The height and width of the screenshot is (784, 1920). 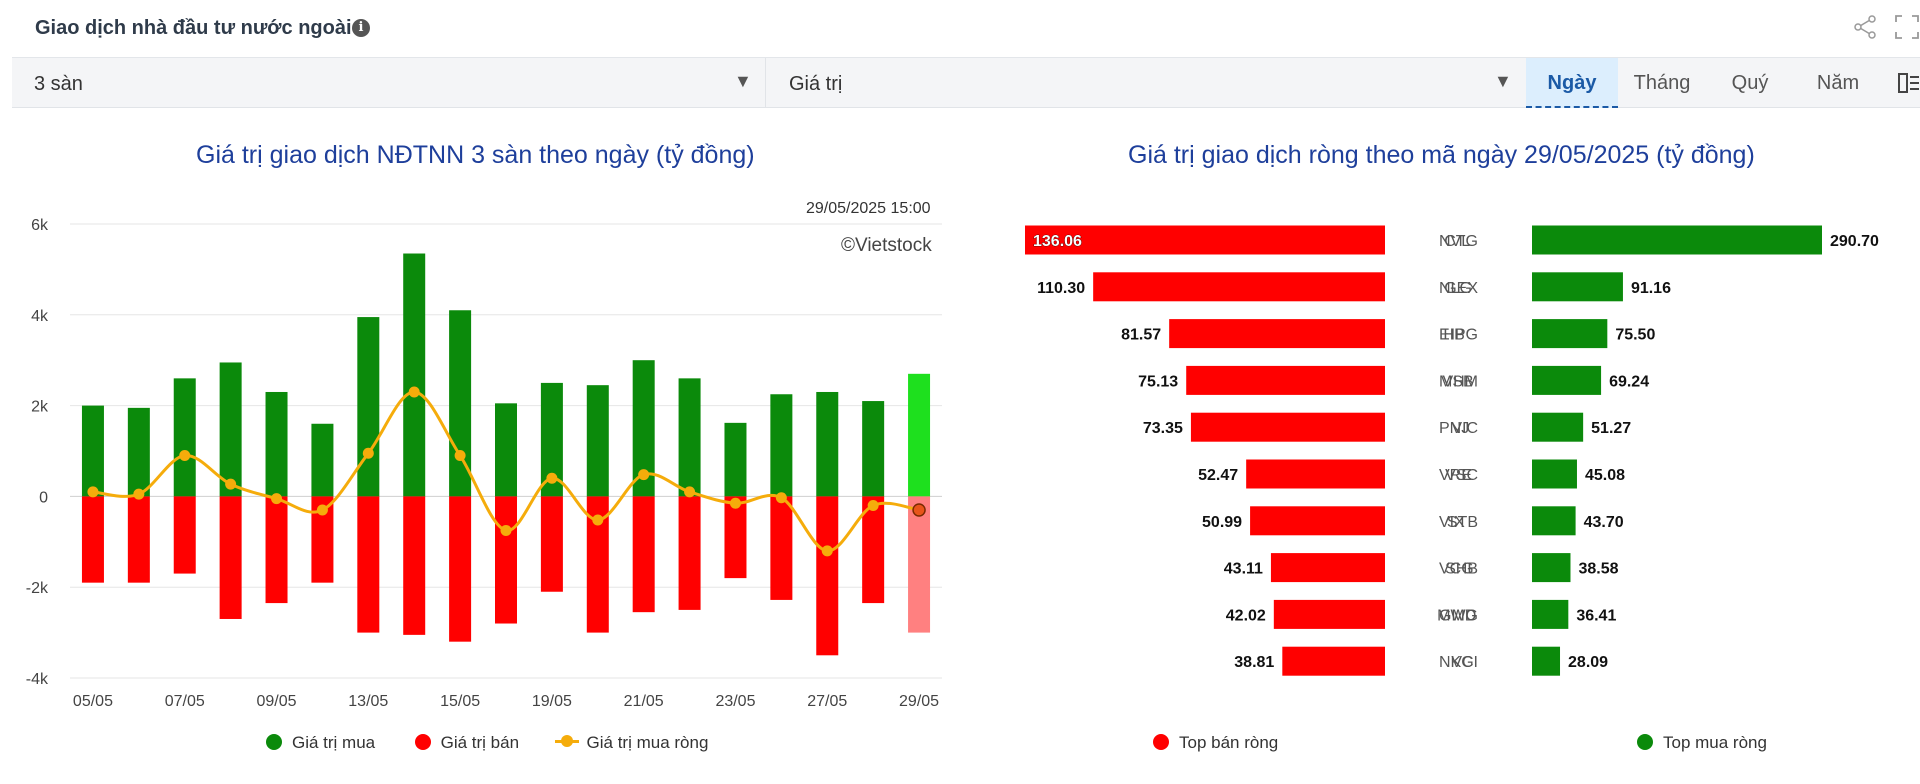 What do you see at coordinates (389, 83) in the screenshot?
I see `exchange-dropdown: 3 sàn ▼` at bounding box center [389, 83].